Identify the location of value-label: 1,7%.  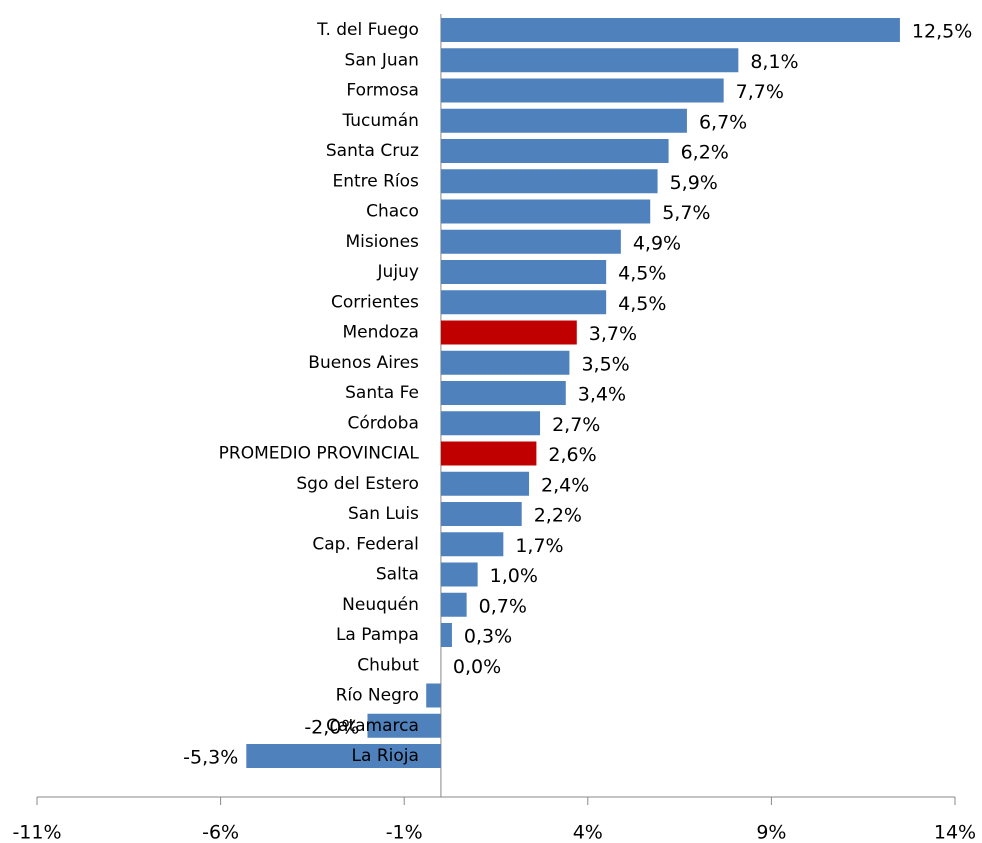
(539, 546).